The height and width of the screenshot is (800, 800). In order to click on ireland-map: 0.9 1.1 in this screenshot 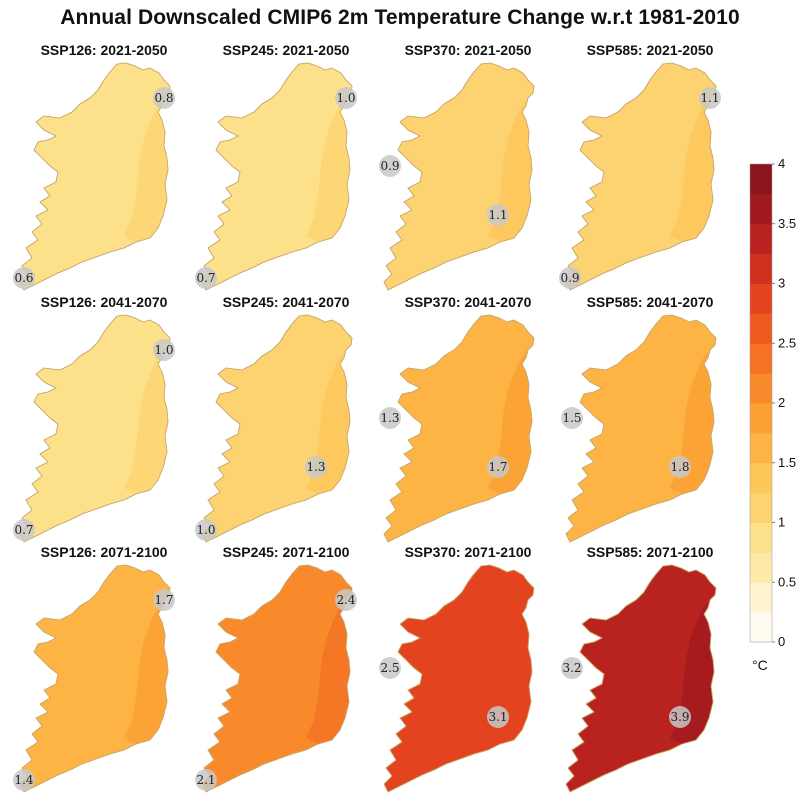, I will do `click(457, 176)`.